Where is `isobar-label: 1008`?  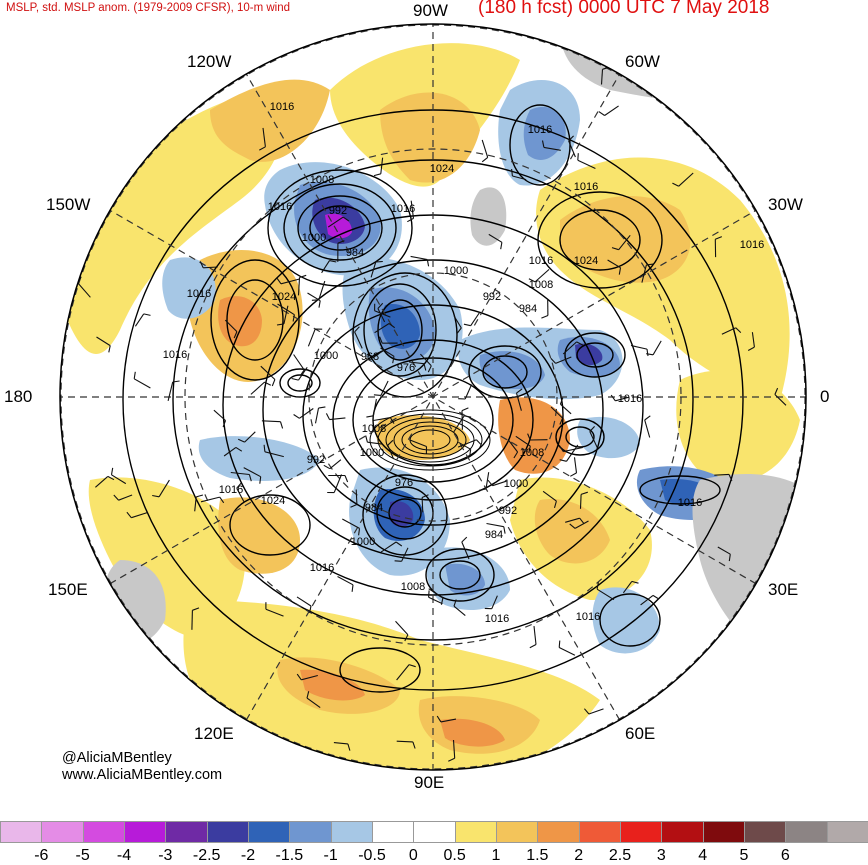
isobar-label: 1008 is located at coordinates (413, 587).